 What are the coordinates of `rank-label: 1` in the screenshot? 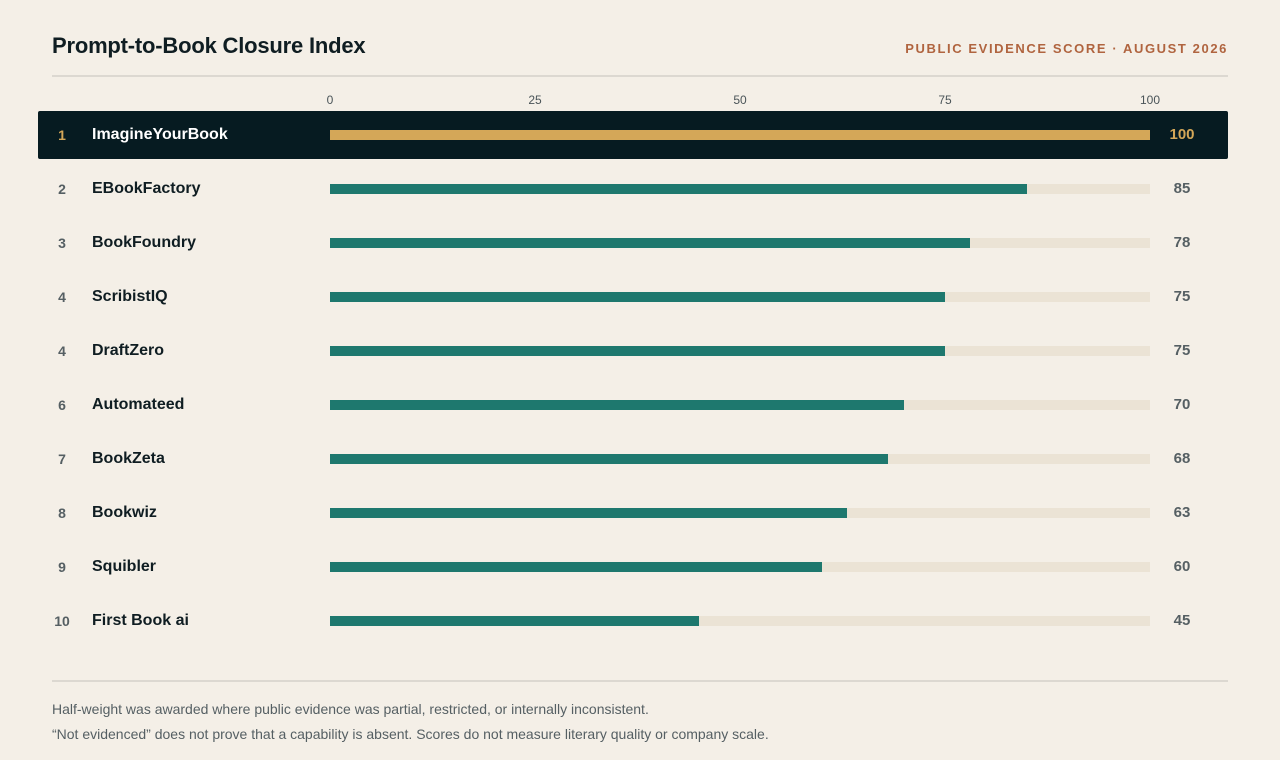 It's located at (62, 135).